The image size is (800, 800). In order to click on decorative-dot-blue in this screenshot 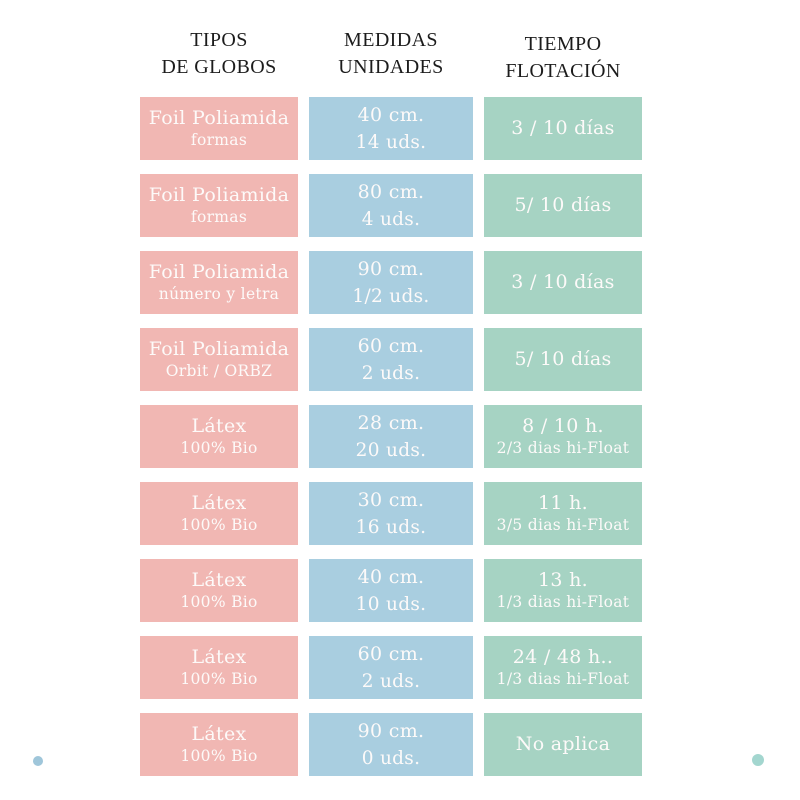, I will do `click(38, 761)`.